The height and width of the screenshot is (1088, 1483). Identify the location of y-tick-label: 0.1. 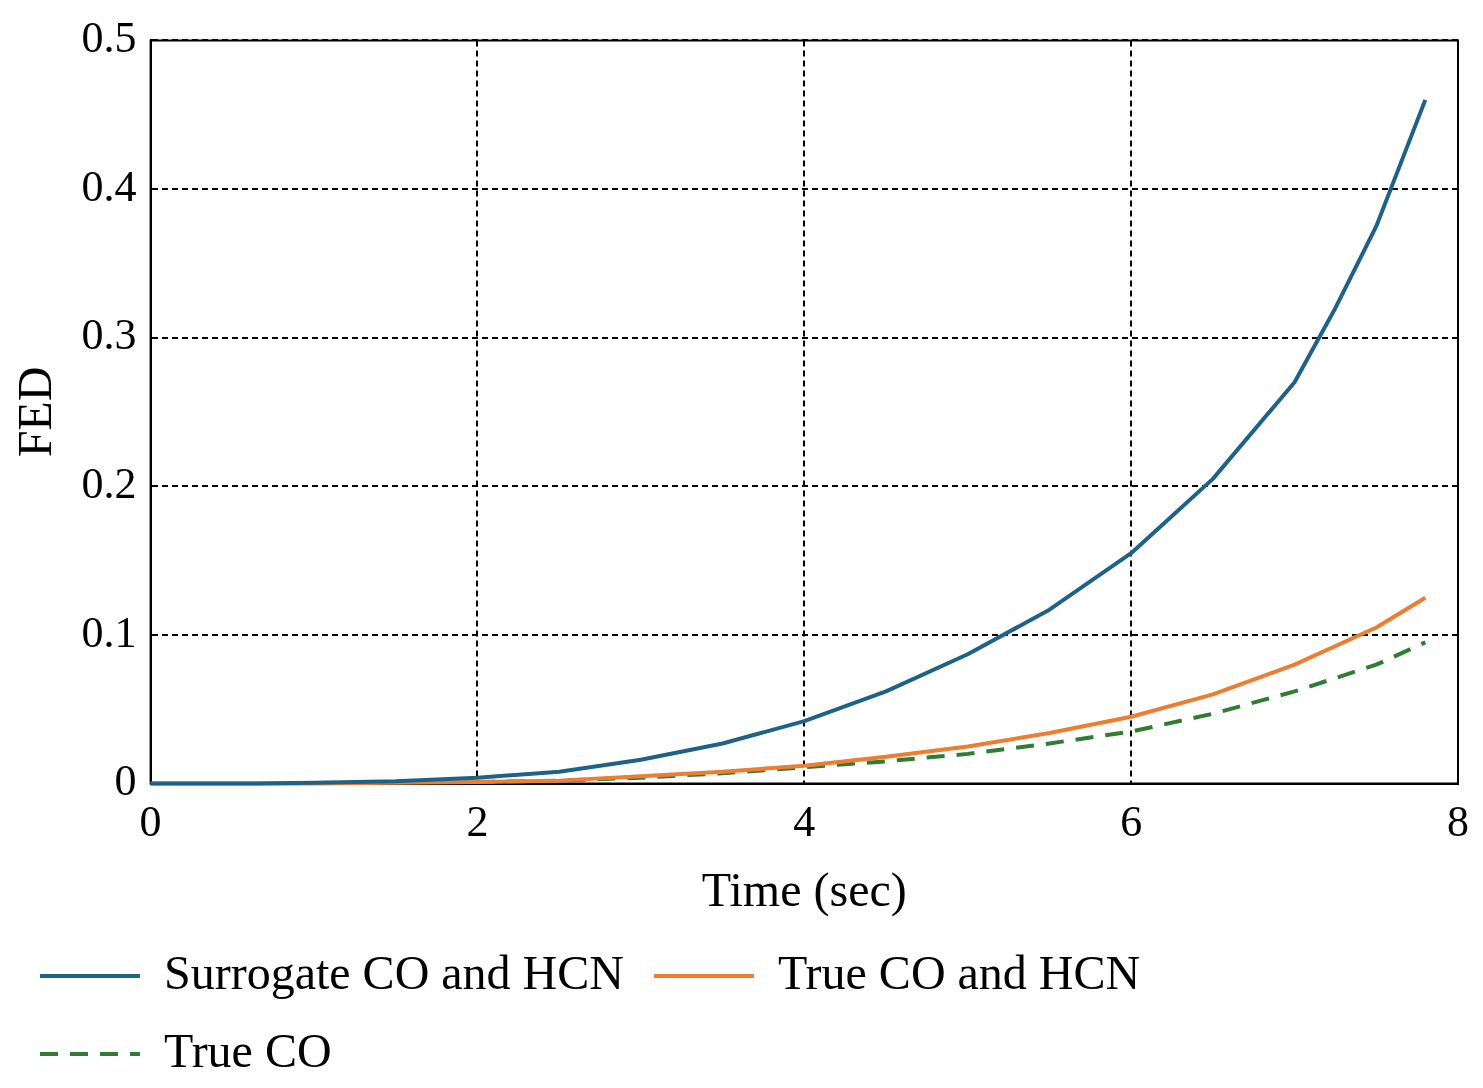
(109, 632).